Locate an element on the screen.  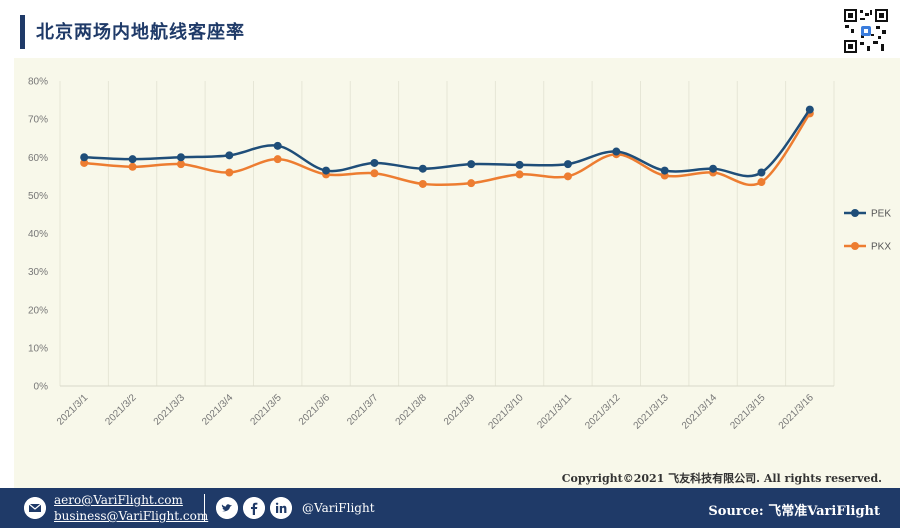
facebook-icon is located at coordinates (254, 508).